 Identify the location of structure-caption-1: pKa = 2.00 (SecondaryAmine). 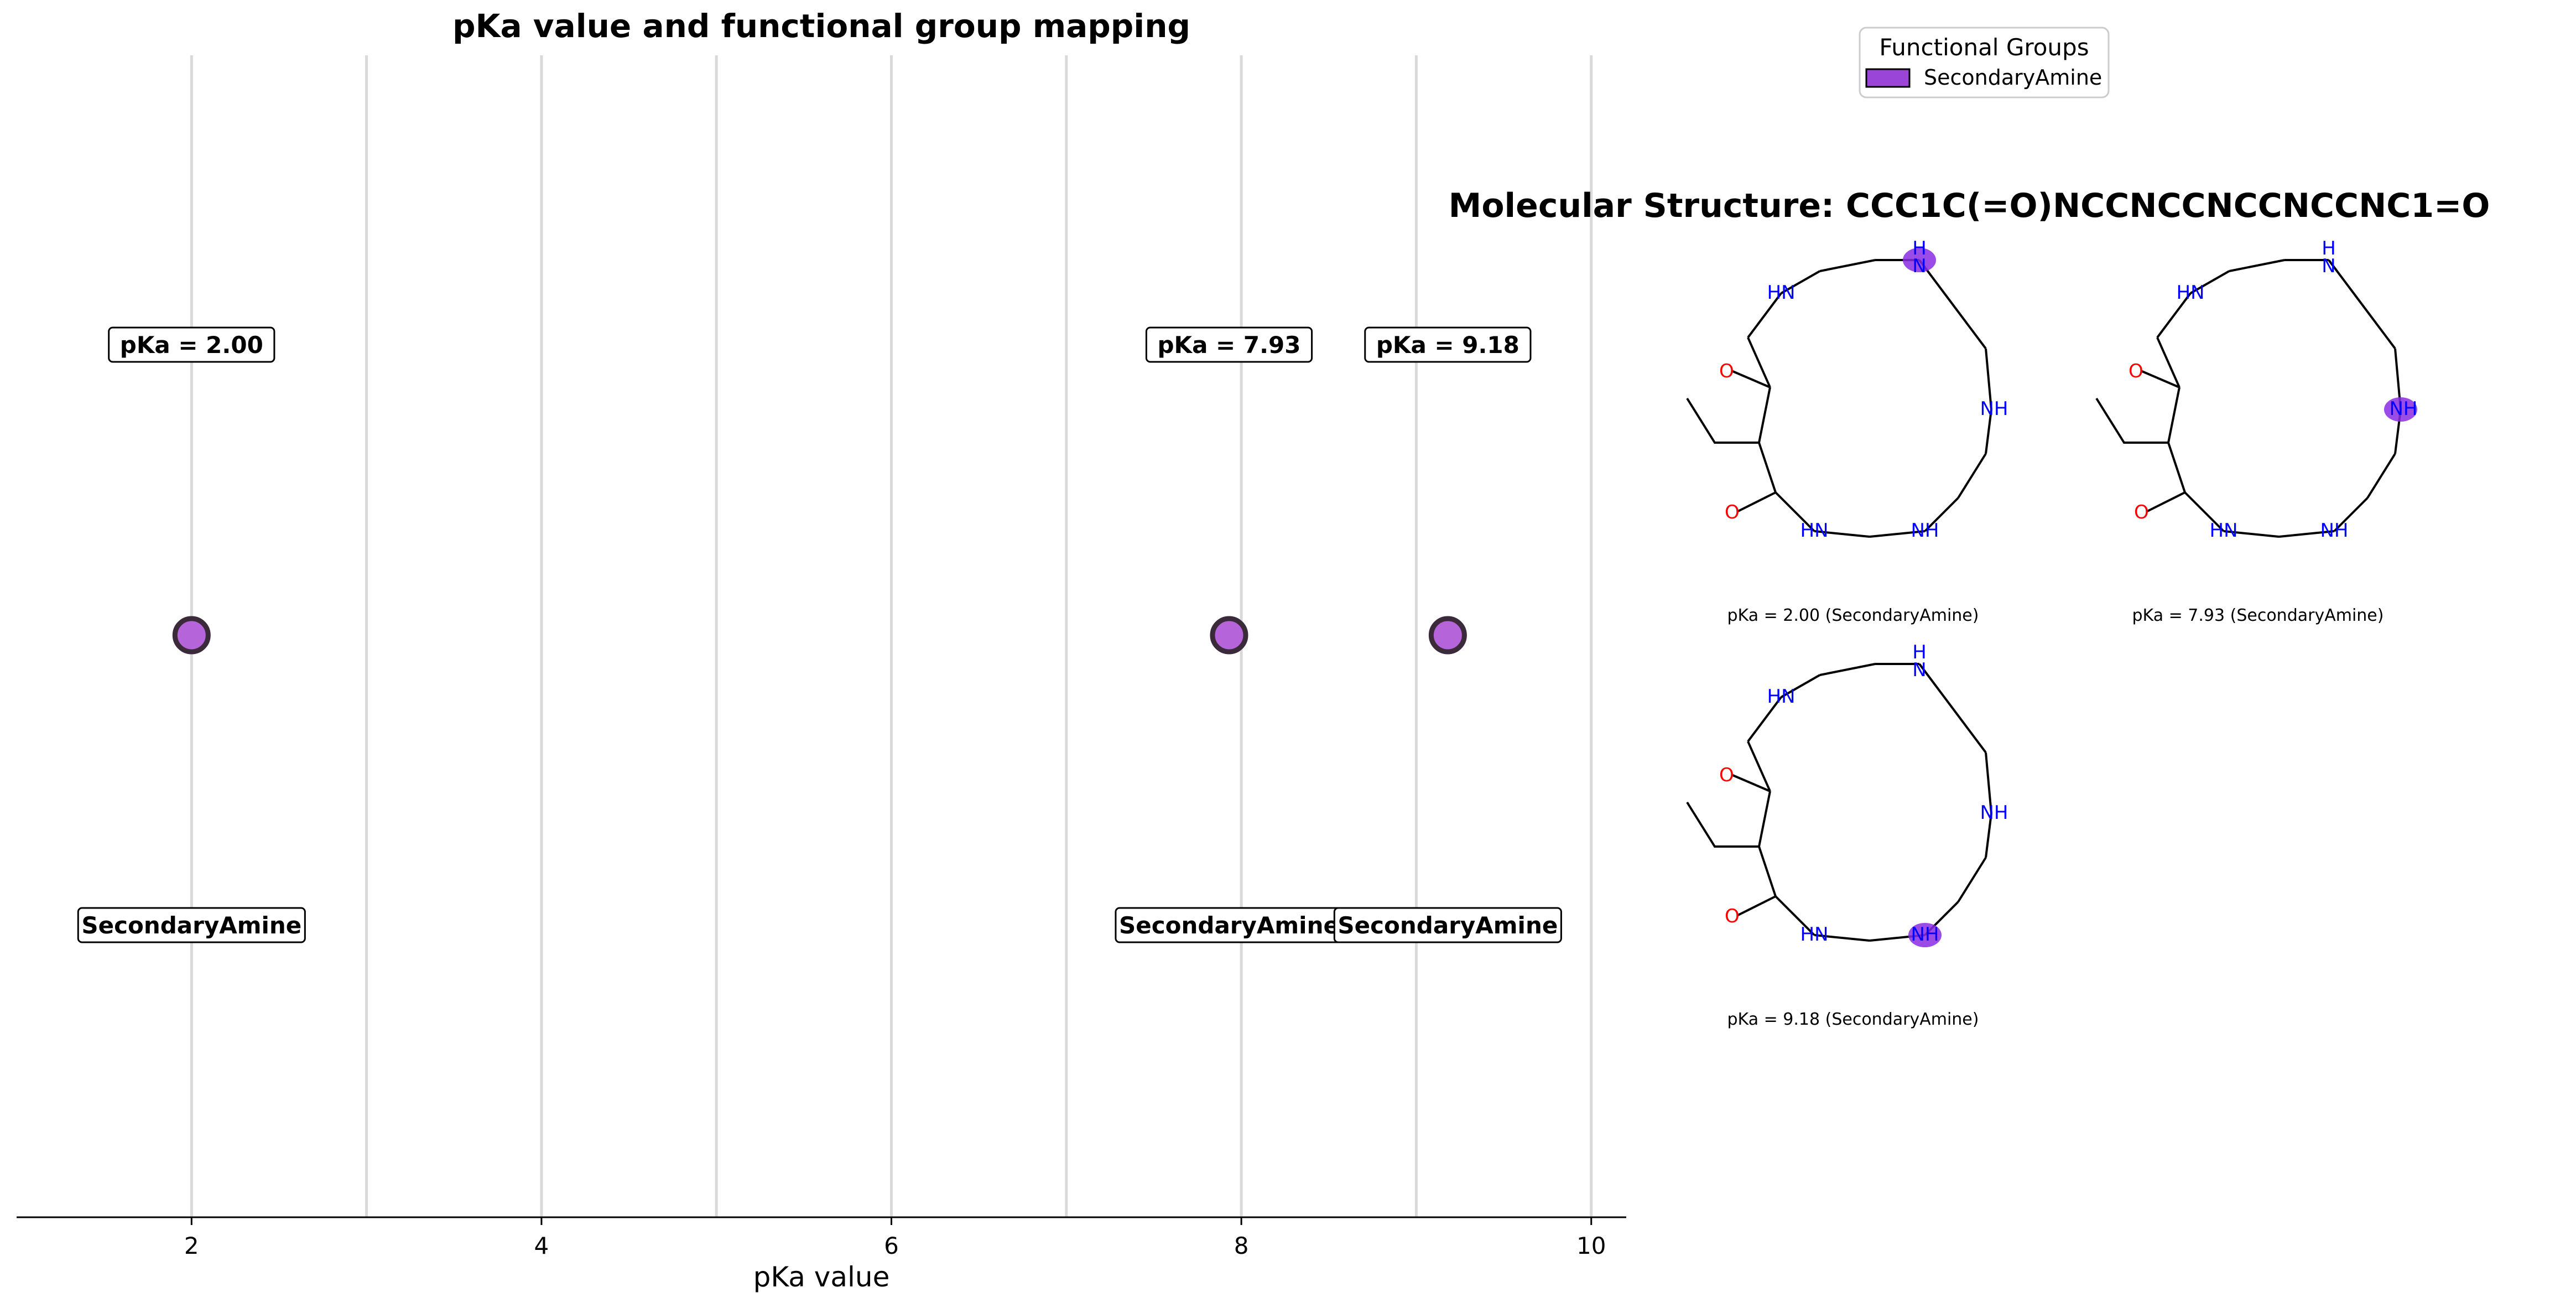
(1853, 615).